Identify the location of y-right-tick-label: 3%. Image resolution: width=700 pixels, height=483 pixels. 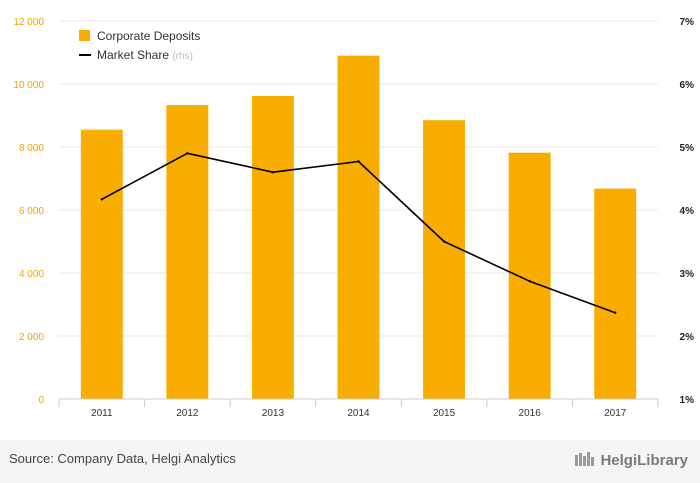
(687, 274).